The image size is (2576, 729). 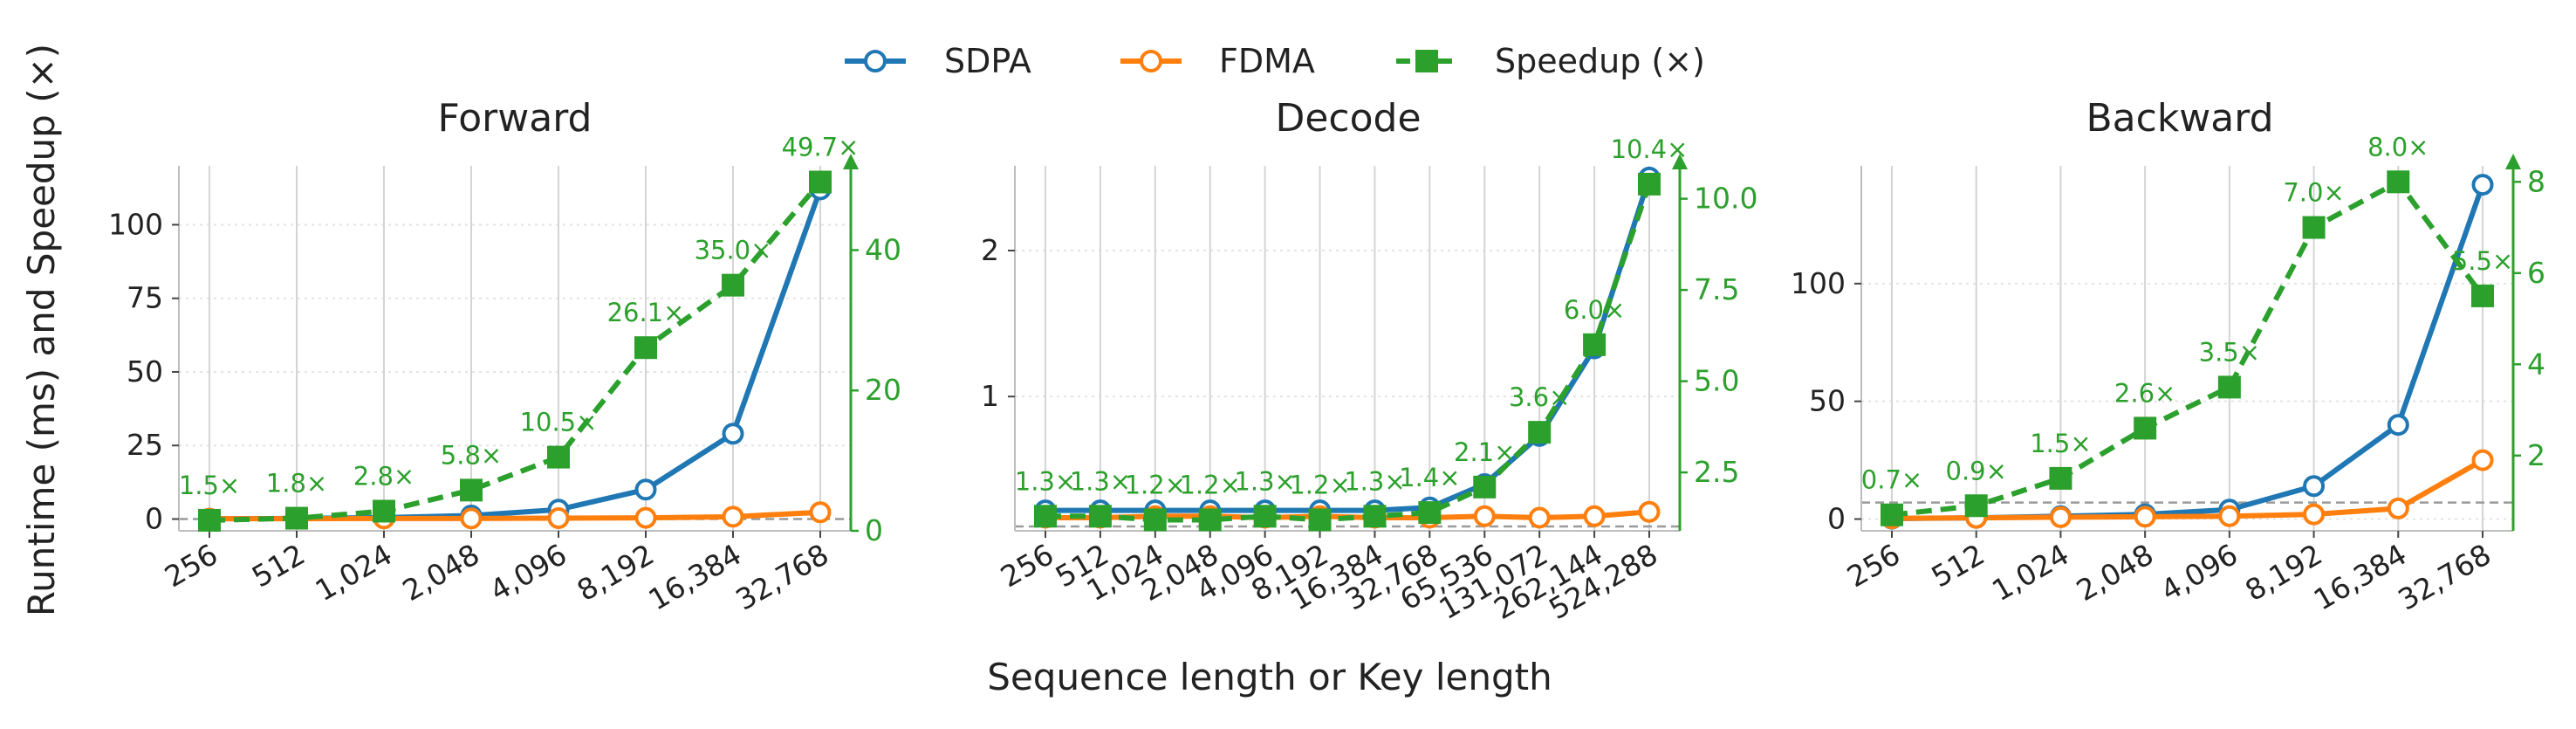 I want to click on y-tick-label: 75, so click(x=145, y=298).